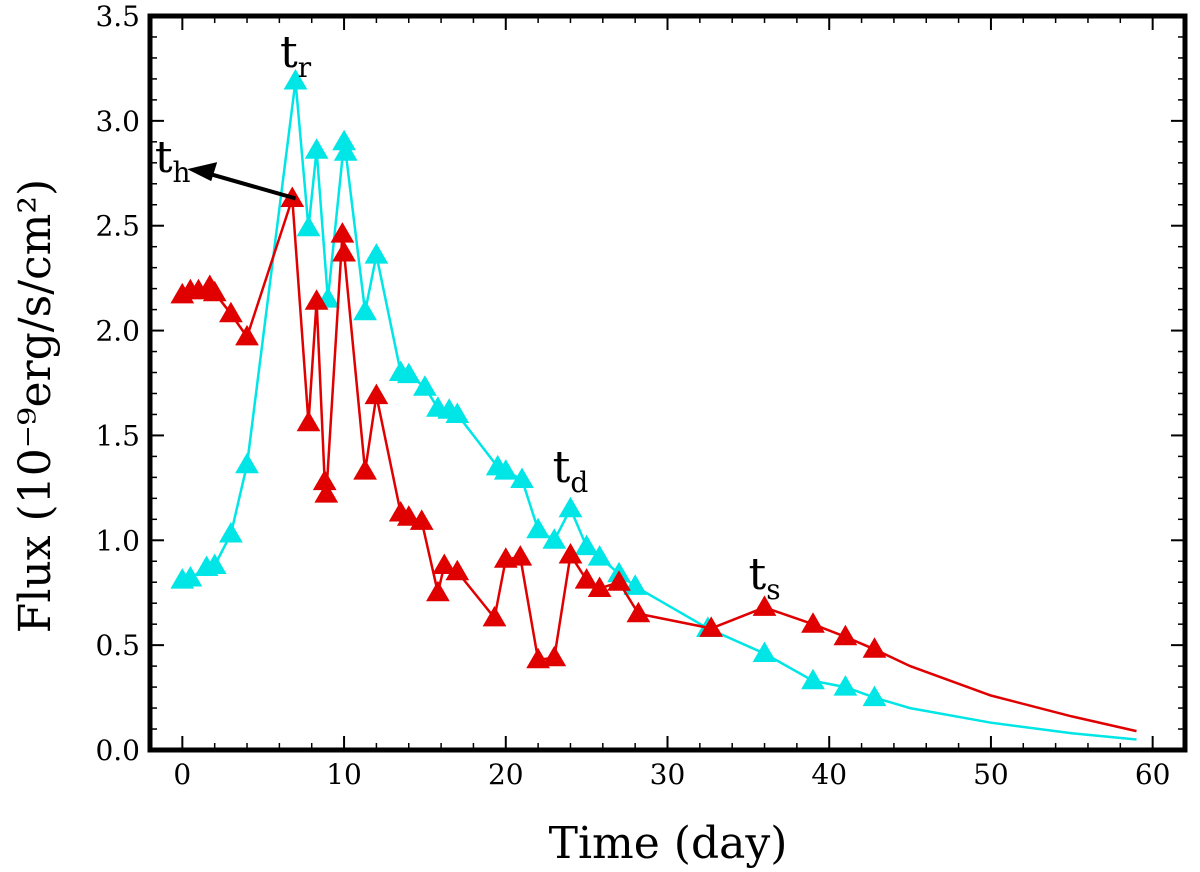 The image size is (1200, 872). Describe the element at coordinates (765, 577) in the screenshot. I see `annotation-ts: ts` at that location.